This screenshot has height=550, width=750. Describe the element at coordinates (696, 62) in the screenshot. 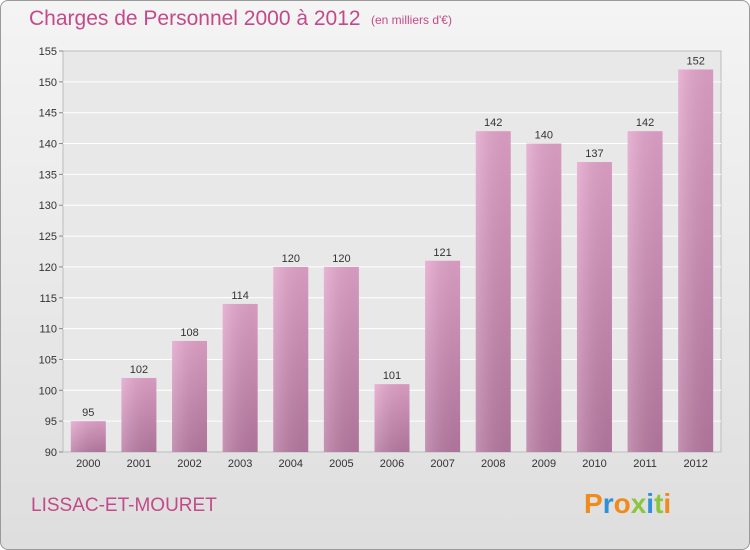

I see `value-label: 152` at that location.